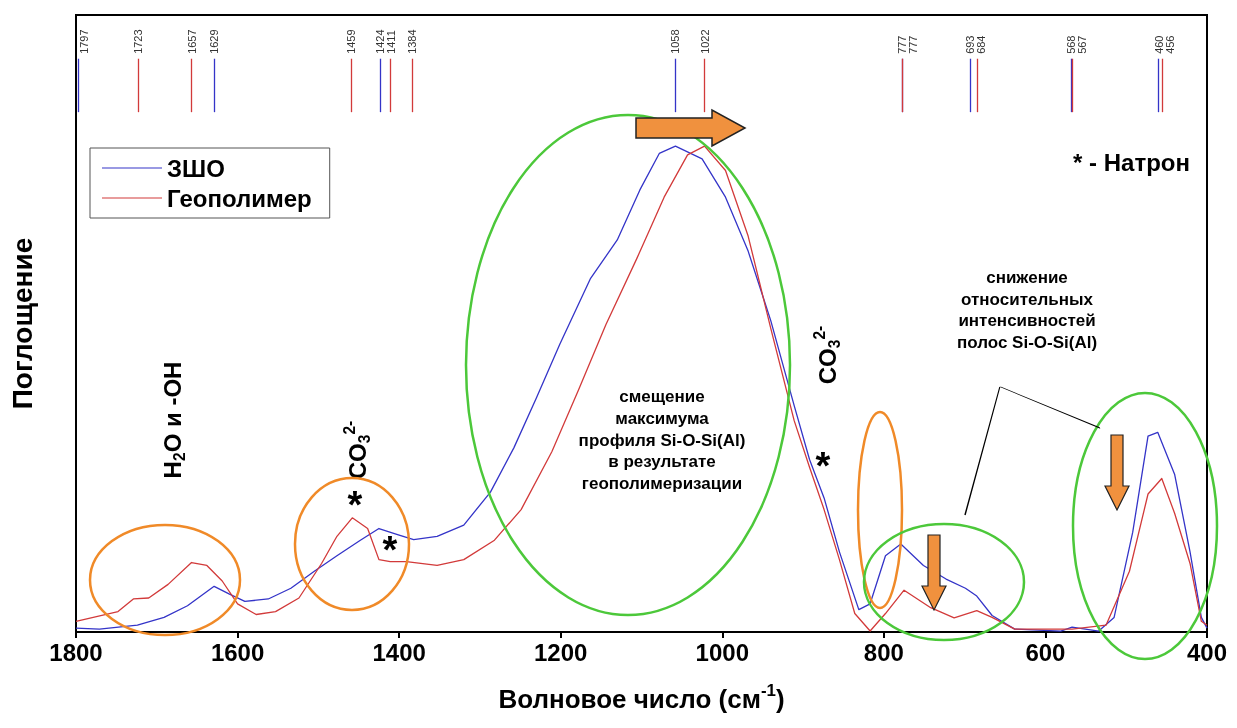 This screenshot has height=728, width=1237. Describe the element at coordinates (1158, 44) in the screenshot. I see `ref-line-label: 460` at that location.